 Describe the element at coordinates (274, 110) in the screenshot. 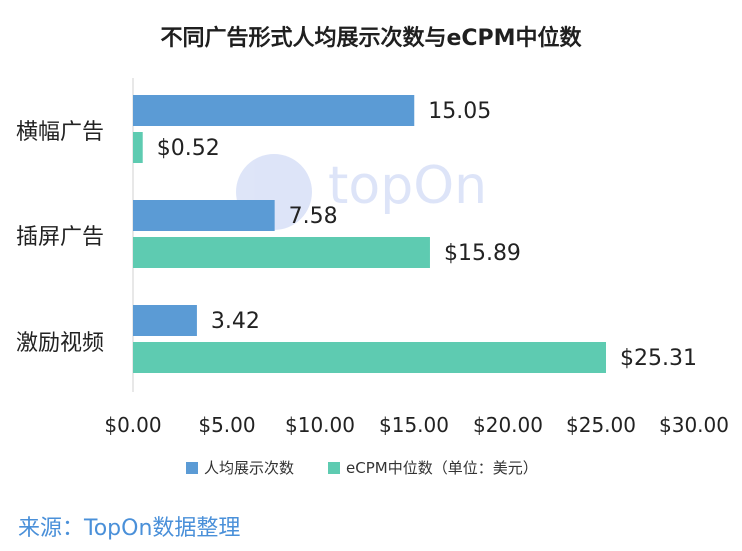

I see `bar-impressions-banner` at that location.